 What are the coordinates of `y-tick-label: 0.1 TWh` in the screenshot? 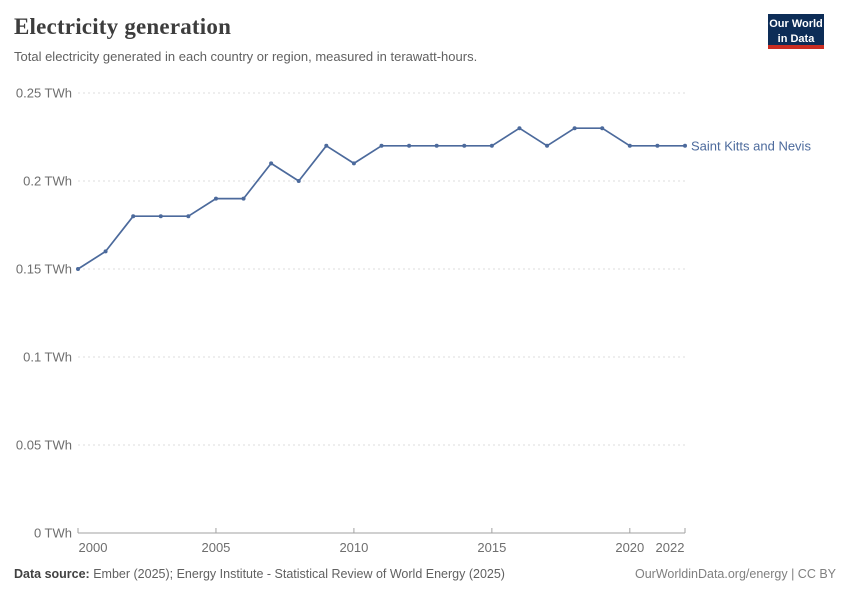 It's located at (47, 357).